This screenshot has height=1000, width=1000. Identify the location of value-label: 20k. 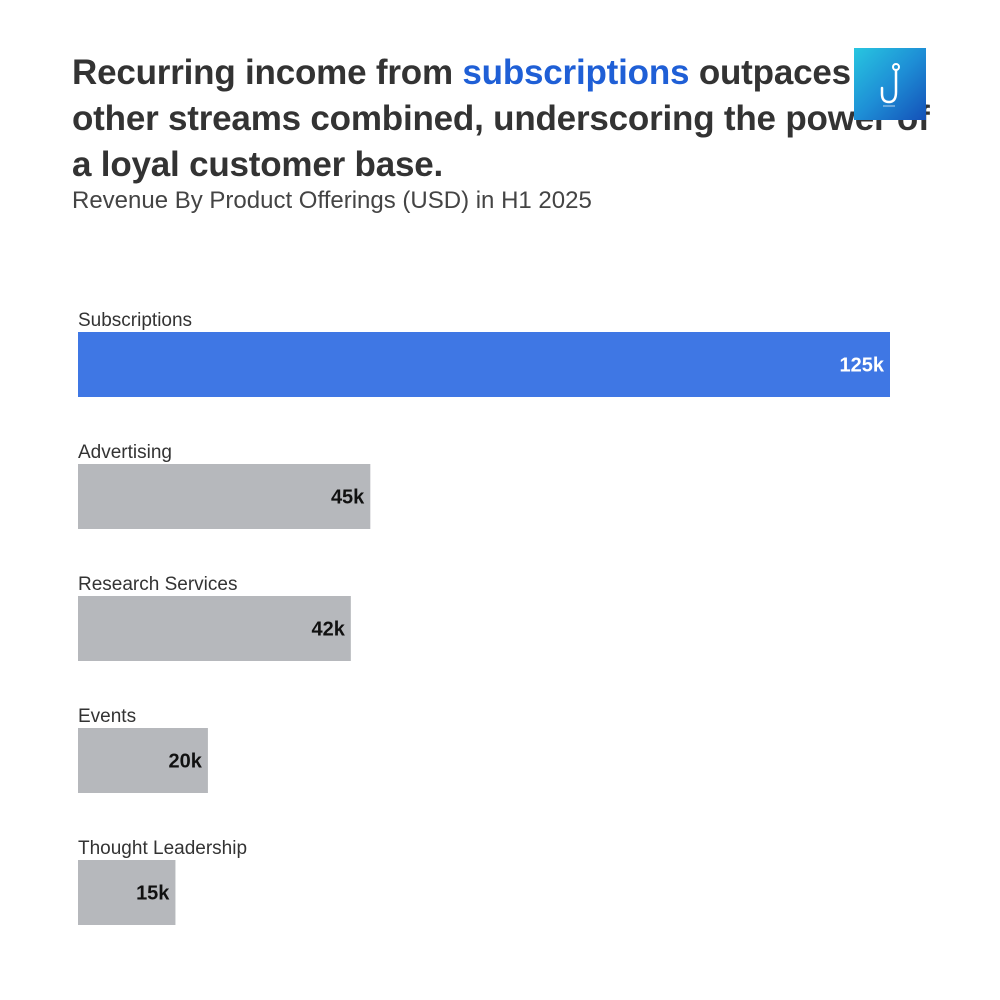
(186, 762).